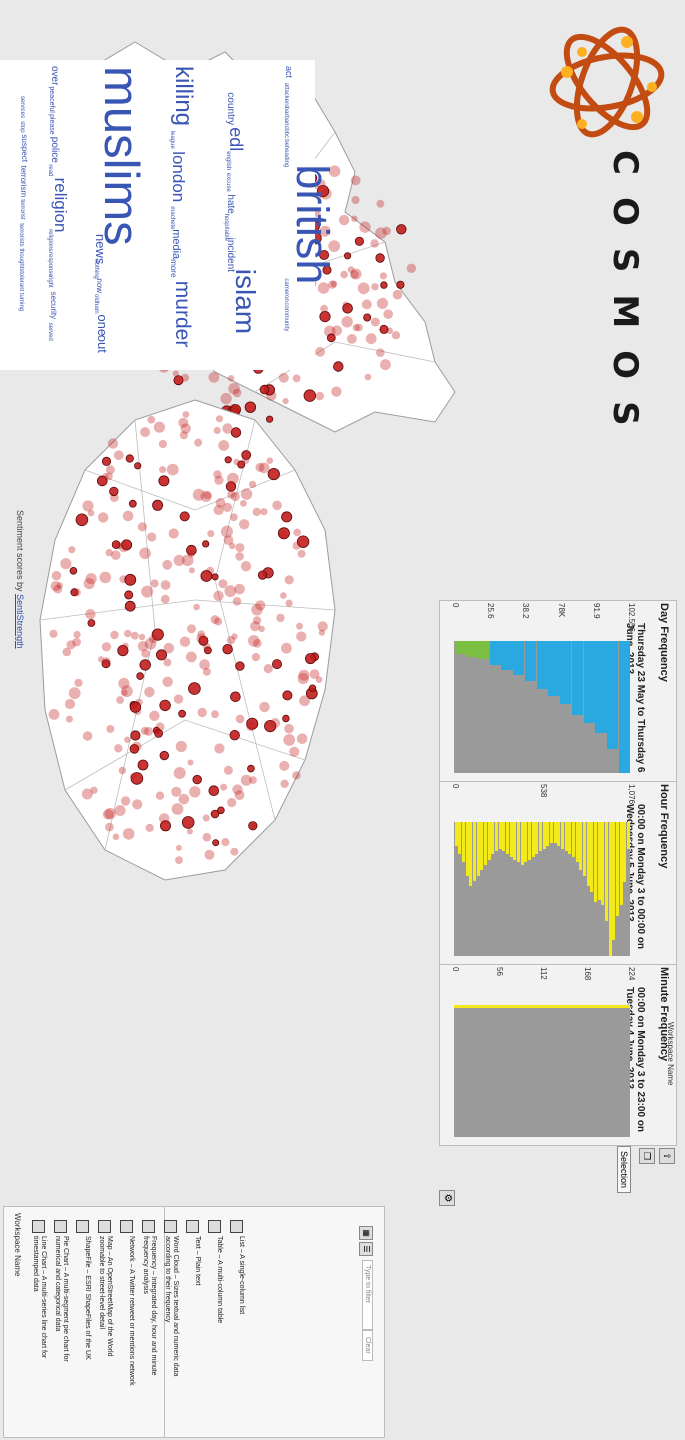 The height and width of the screenshot is (1440, 685). What do you see at coordinates (366, 1249) in the screenshot?
I see `list-view-icon: ☰` at bounding box center [366, 1249].